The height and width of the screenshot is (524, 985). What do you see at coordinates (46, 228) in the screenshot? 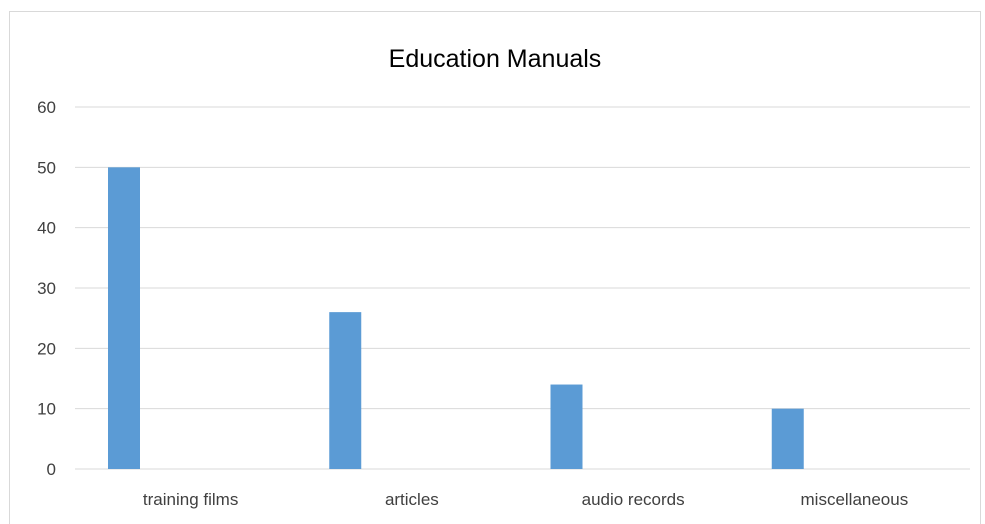
I see `y-tick-label: 40` at bounding box center [46, 228].